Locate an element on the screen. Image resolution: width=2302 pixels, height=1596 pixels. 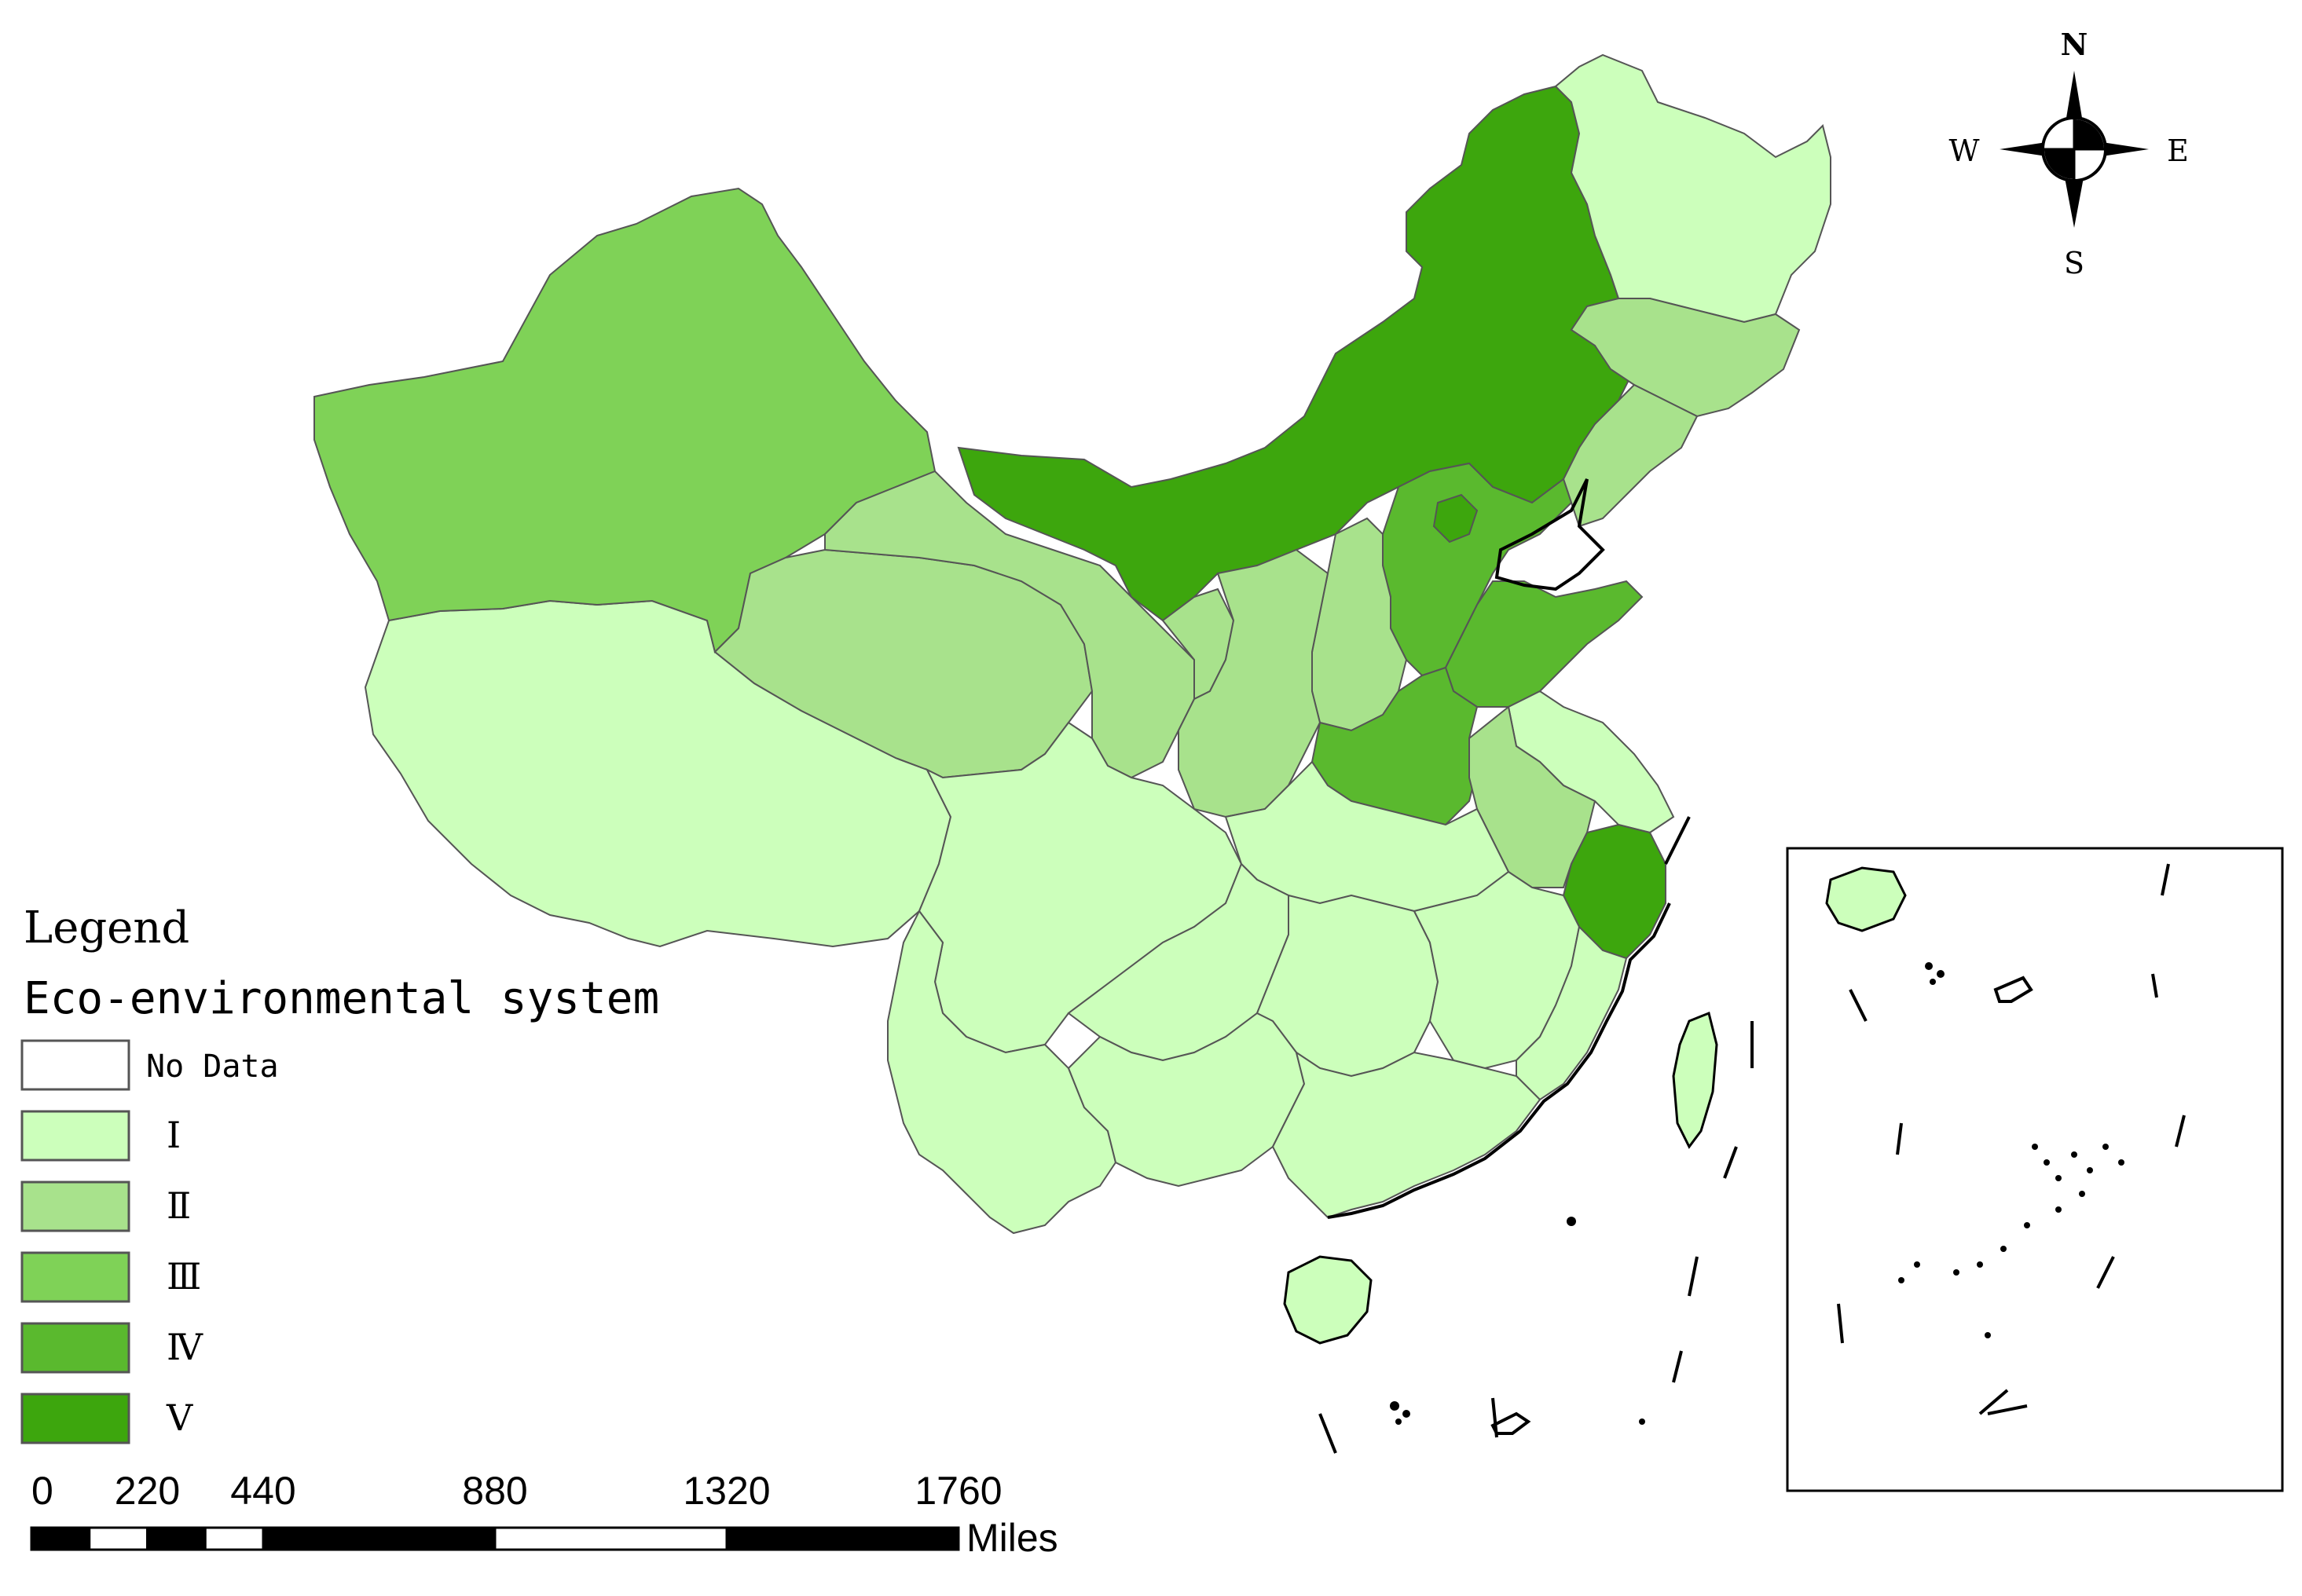
legend-title: Legend is located at coordinates (106, 928).